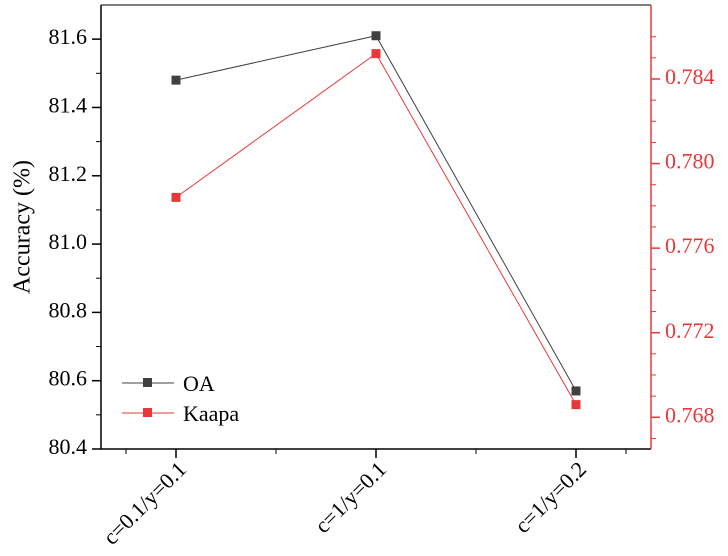 This screenshot has width=728, height=556. What do you see at coordinates (147, 382) in the screenshot?
I see `legend-marker-oa` at bounding box center [147, 382].